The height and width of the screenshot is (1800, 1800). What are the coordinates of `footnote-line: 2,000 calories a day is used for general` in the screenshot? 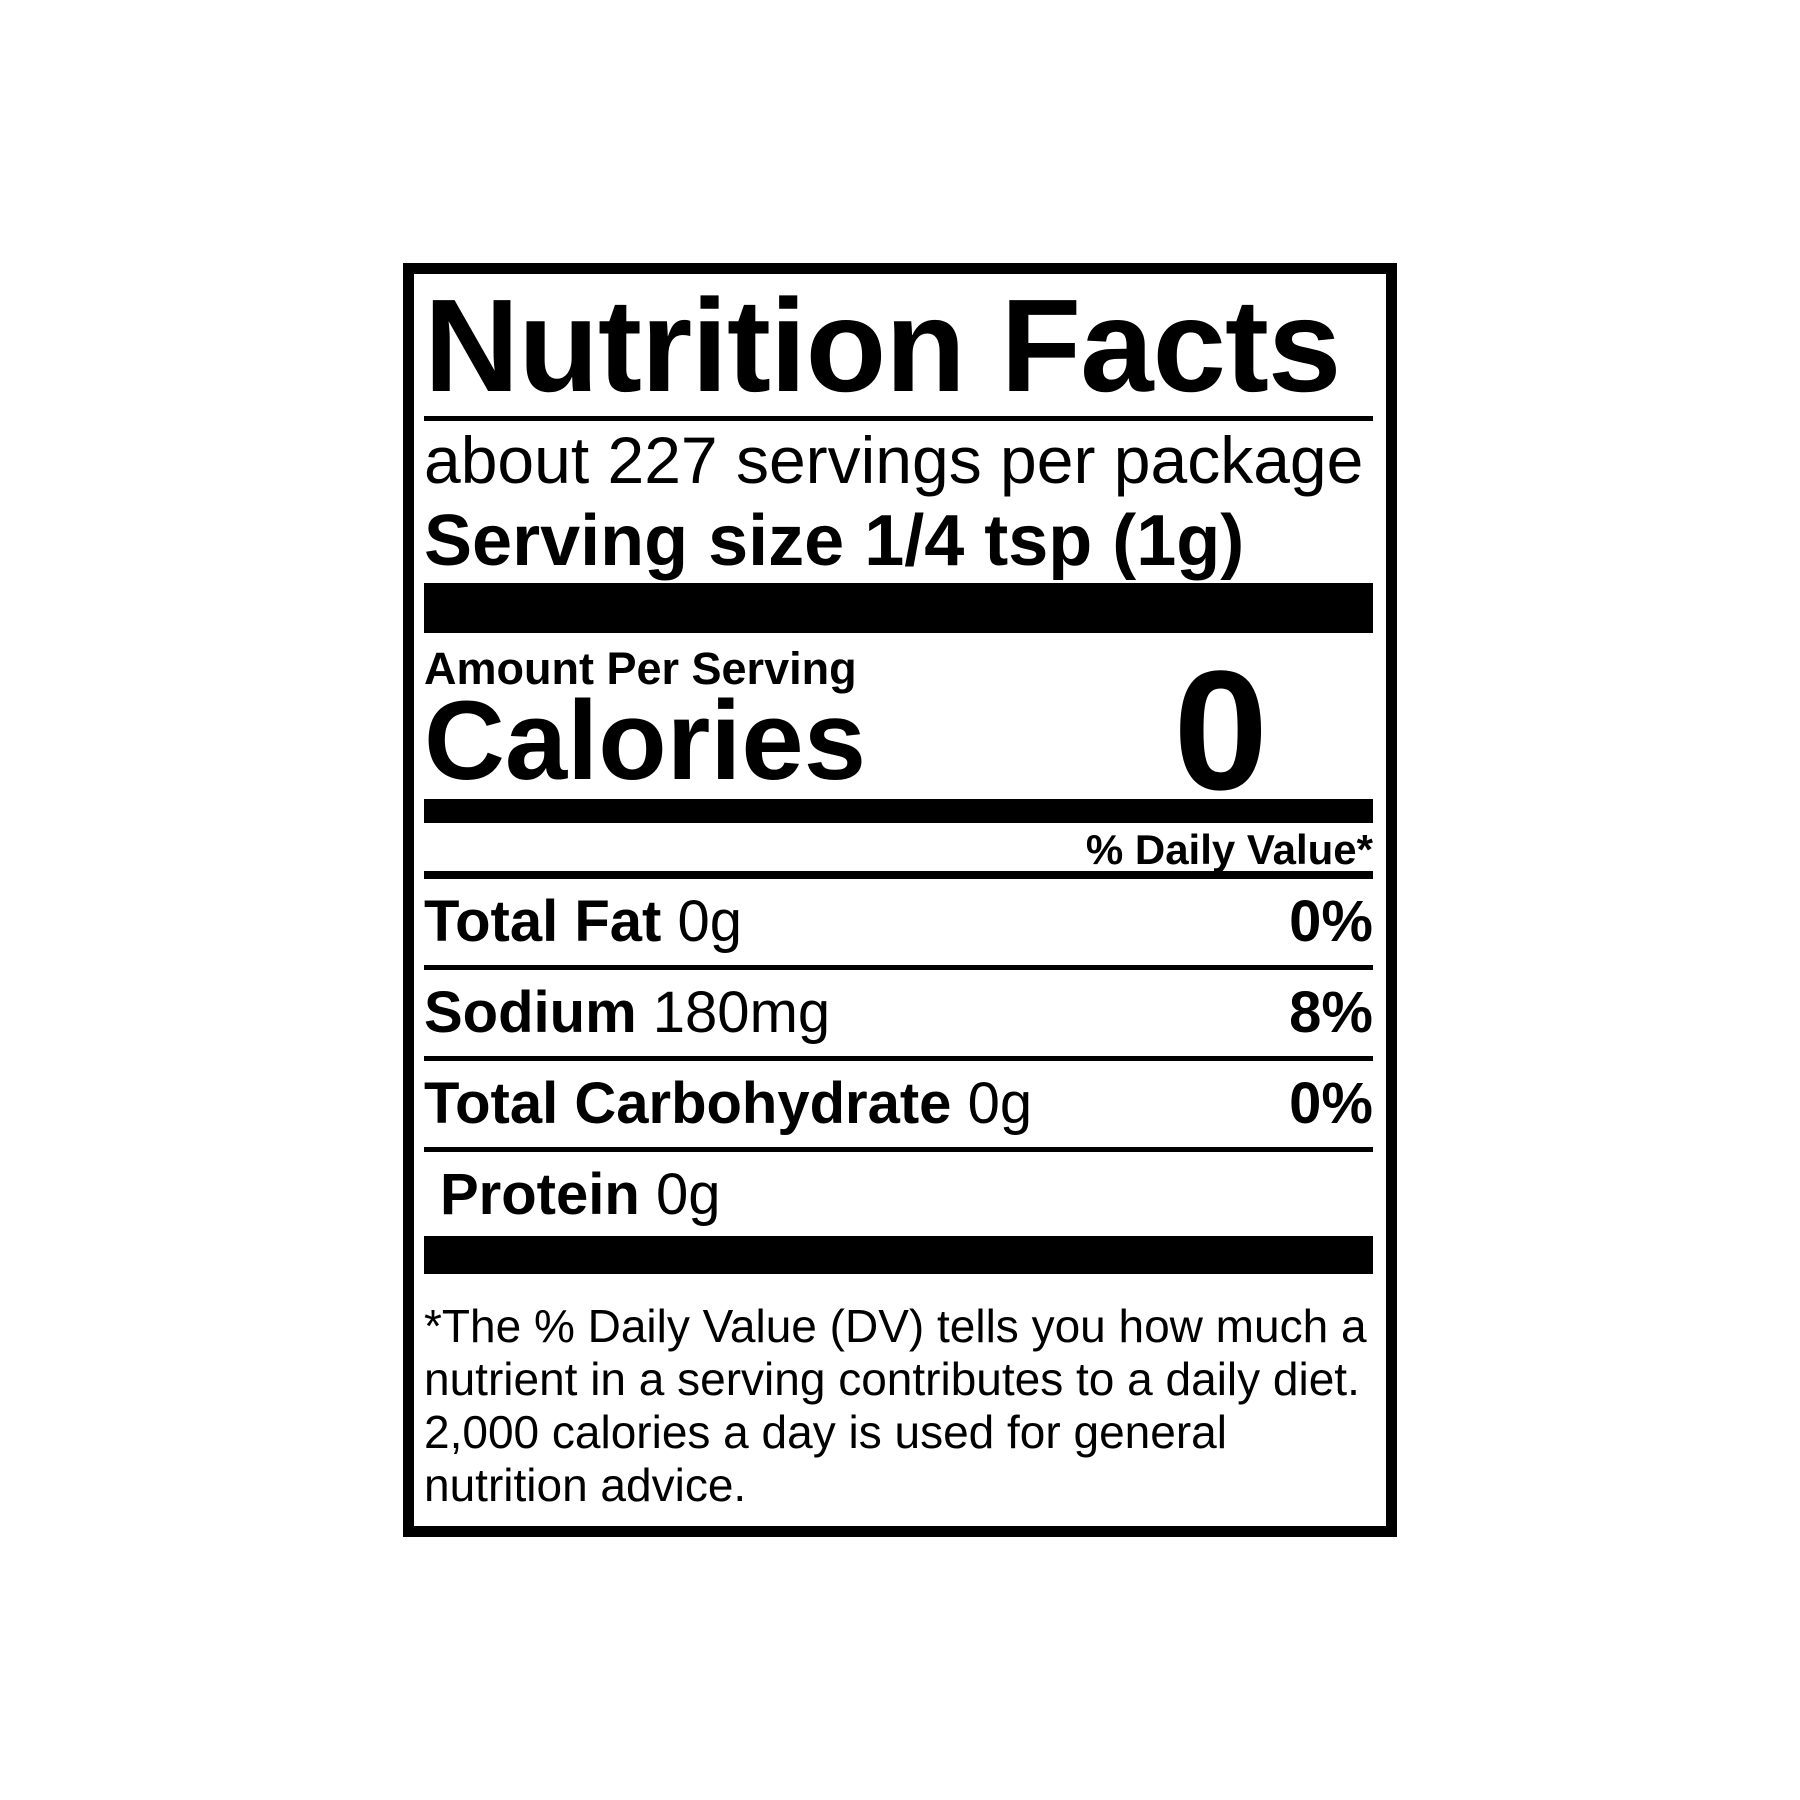 It's located at (825, 1432).